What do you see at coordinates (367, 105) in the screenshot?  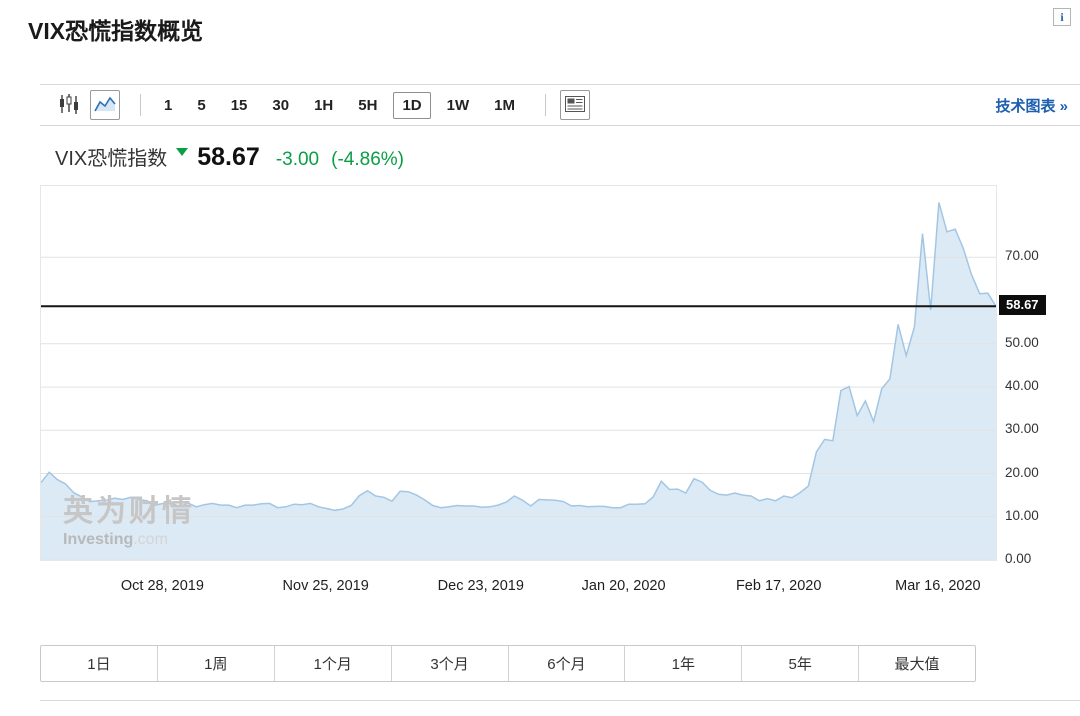 I see `interval-button-5h: 5H` at bounding box center [367, 105].